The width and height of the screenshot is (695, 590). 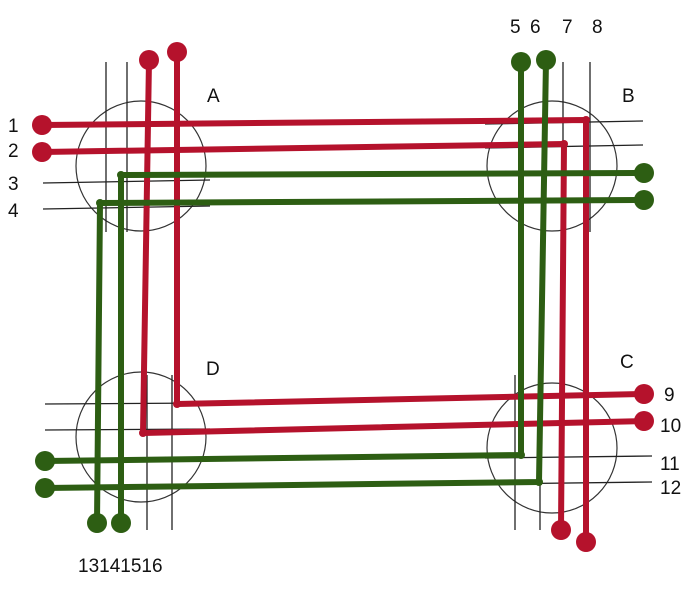 I want to click on red-junction-d2, so click(x=143, y=433).